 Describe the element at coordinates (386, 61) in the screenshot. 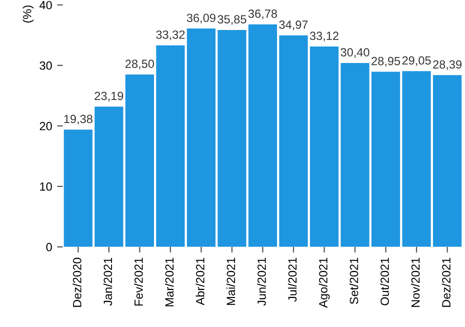

I see `data-label: 28,95` at that location.